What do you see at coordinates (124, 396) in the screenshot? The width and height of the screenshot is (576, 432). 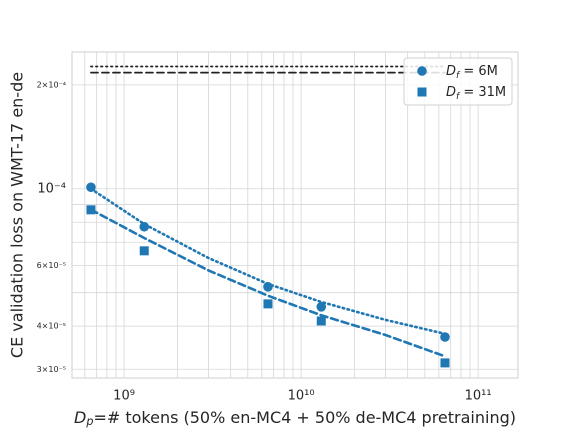 I see `x-tick-label: 10⁹` at bounding box center [124, 396].